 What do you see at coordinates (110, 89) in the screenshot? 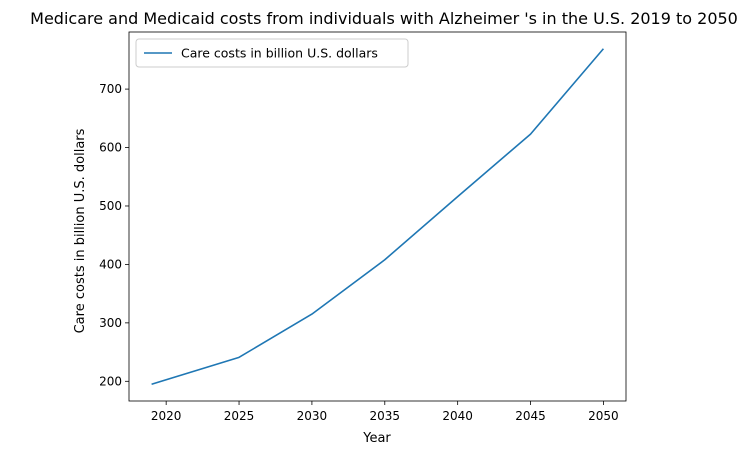
I see `y-tick-label: 700` at bounding box center [110, 89].